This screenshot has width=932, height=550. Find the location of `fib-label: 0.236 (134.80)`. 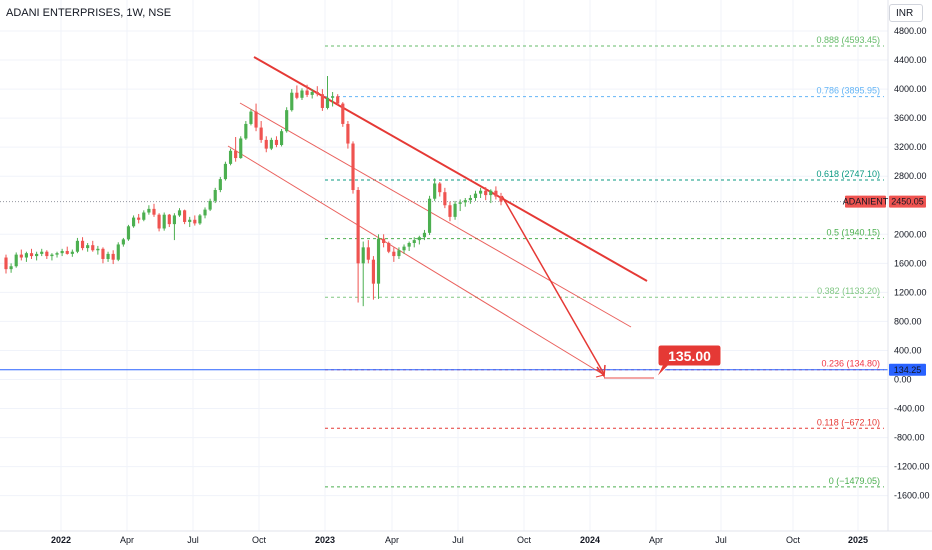

fib-label: 0.236 (134.80) is located at coordinates (850, 364).